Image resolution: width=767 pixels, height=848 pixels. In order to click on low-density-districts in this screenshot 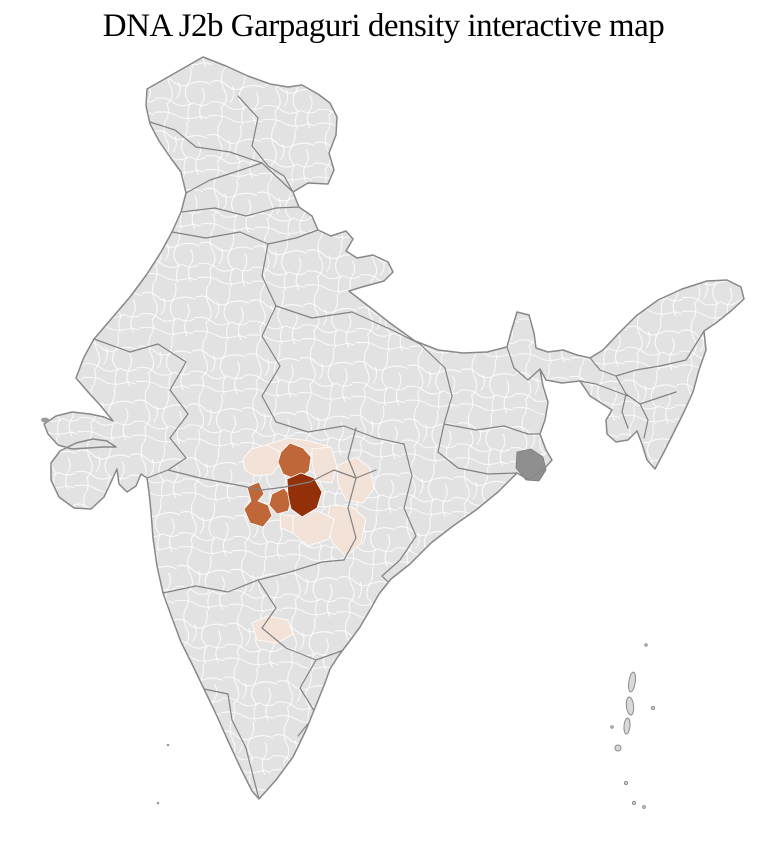, I will do `click(308, 540)`.